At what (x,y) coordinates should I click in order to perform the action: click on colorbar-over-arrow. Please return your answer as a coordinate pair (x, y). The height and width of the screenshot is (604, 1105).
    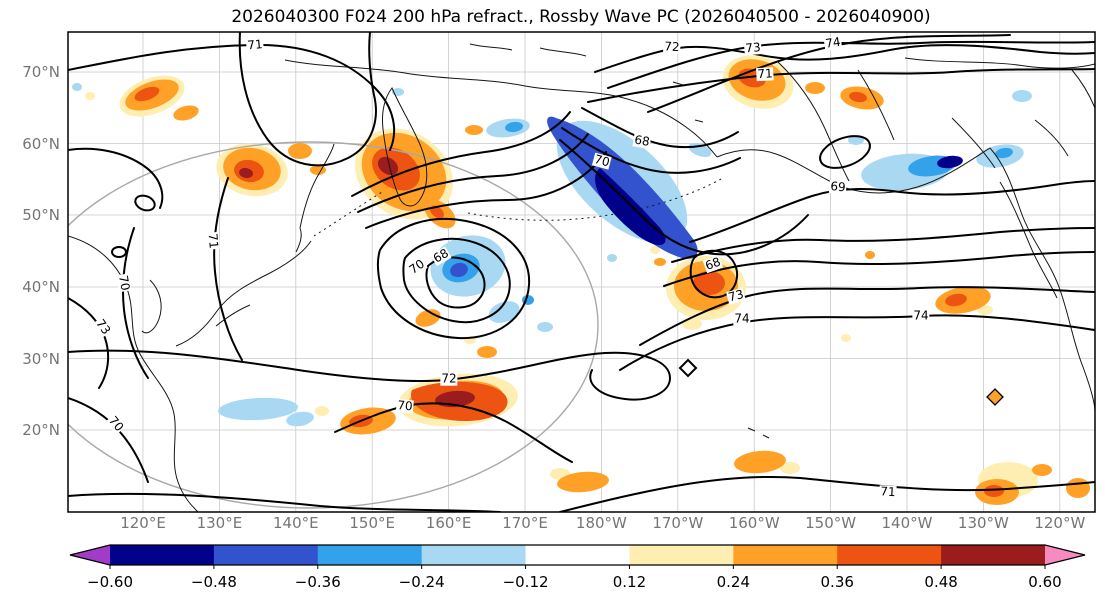
    Looking at the image, I should click on (1065, 555).